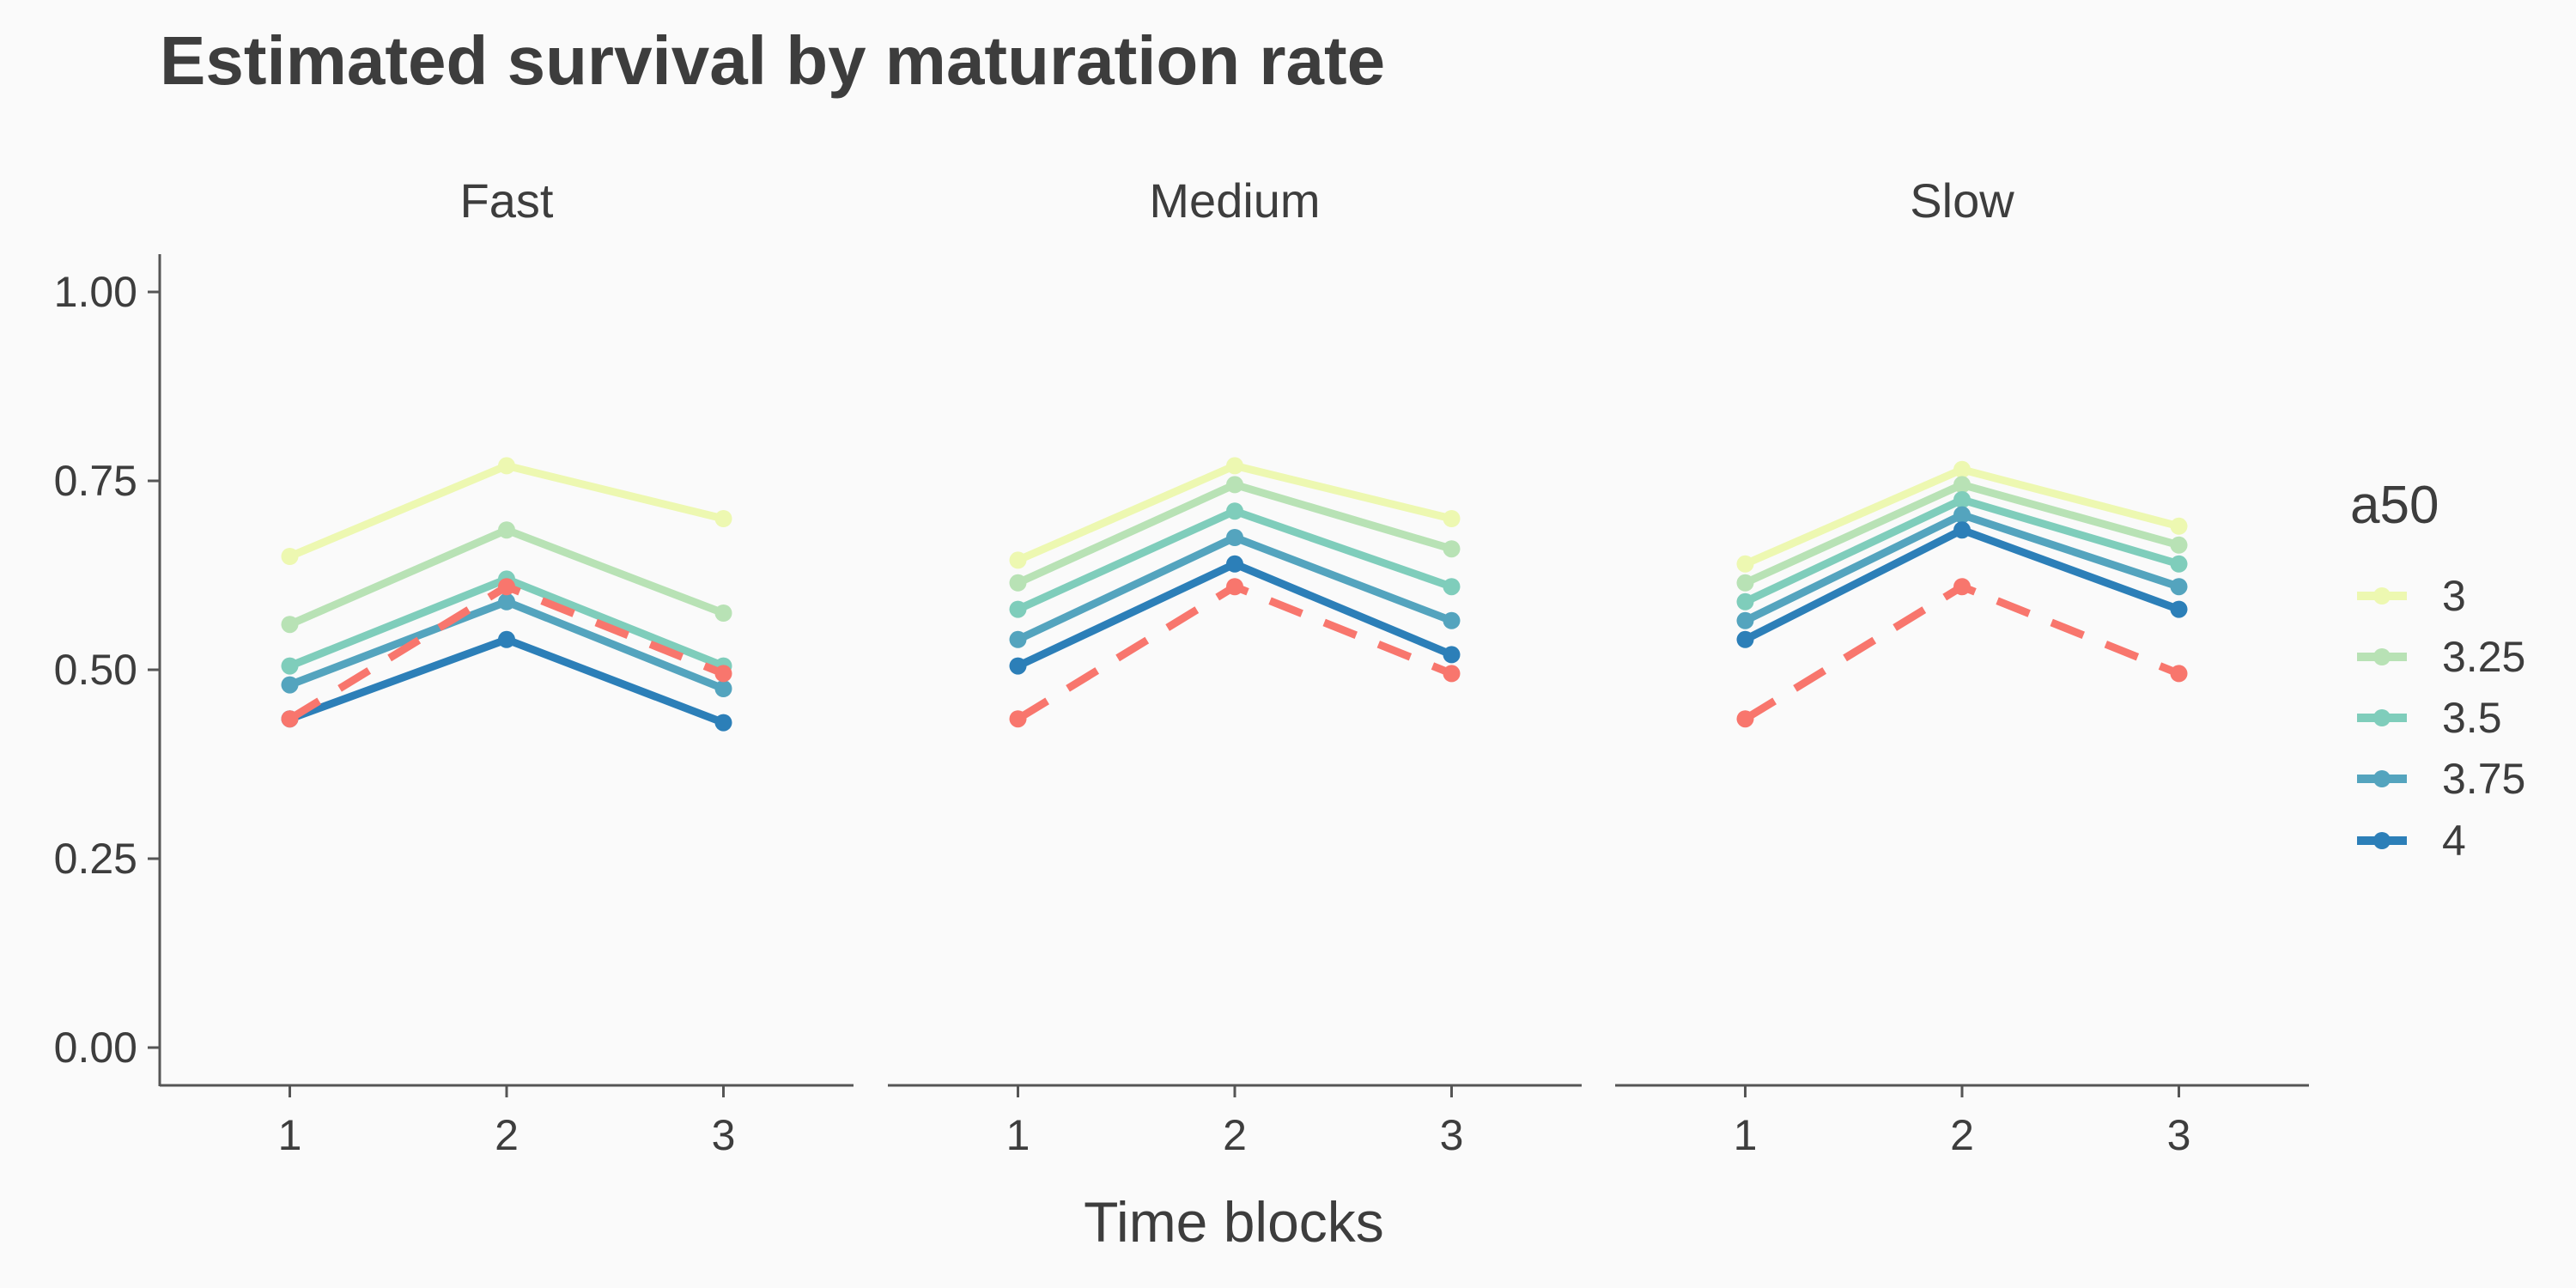 This screenshot has height=1288, width=2576. What do you see at coordinates (2441, 779) in the screenshot?
I see `legend-item-3.75: 3.75` at bounding box center [2441, 779].